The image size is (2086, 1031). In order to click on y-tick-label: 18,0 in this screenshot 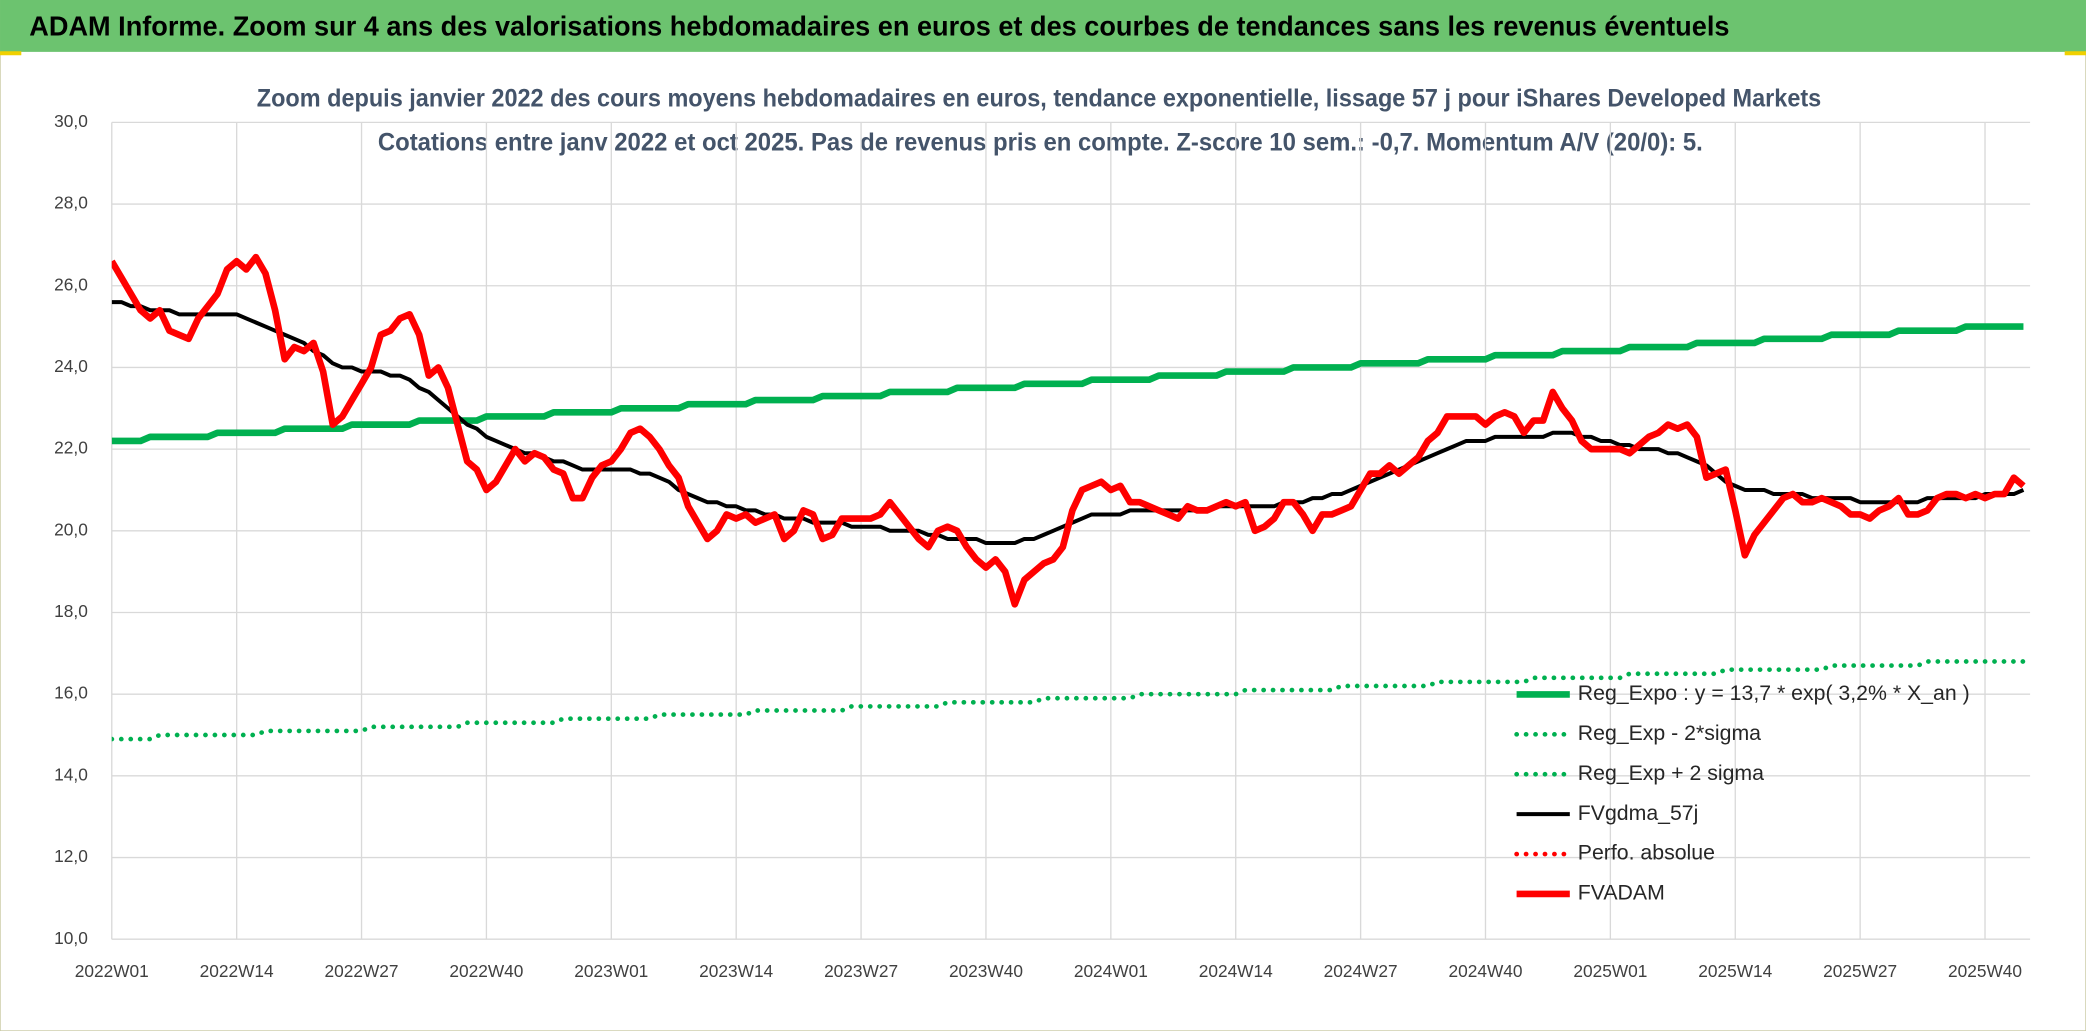, I will do `click(71, 611)`.